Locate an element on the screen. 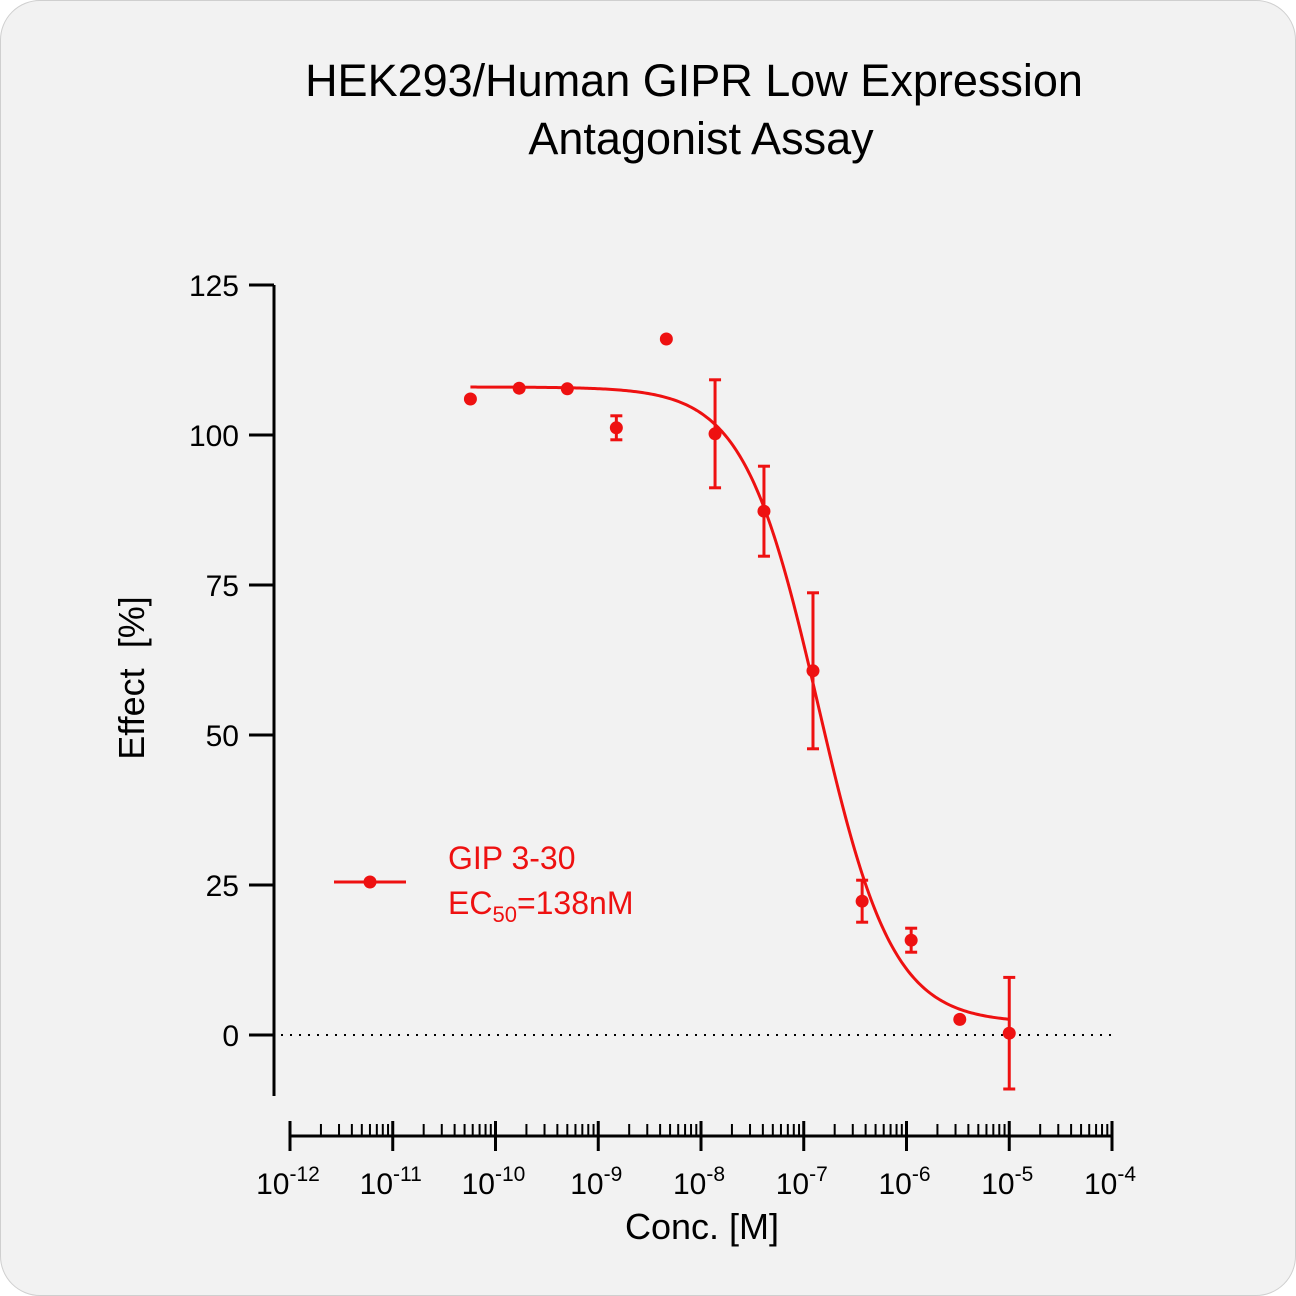 This screenshot has width=1296, height=1296. y-tick-label: 75 is located at coordinates (222, 586).